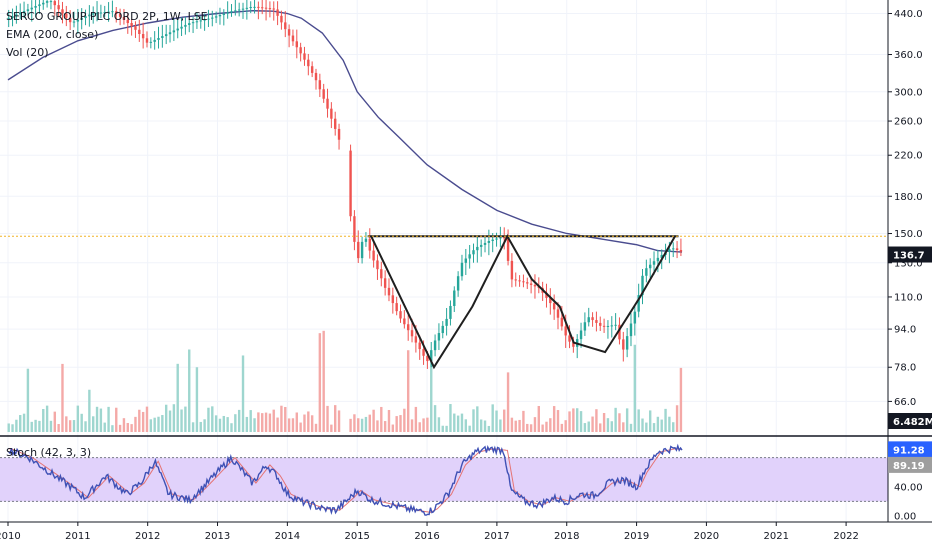 This screenshot has width=932, height=554. I want to click on stoch-k-tag-bg, so click(910, 449).